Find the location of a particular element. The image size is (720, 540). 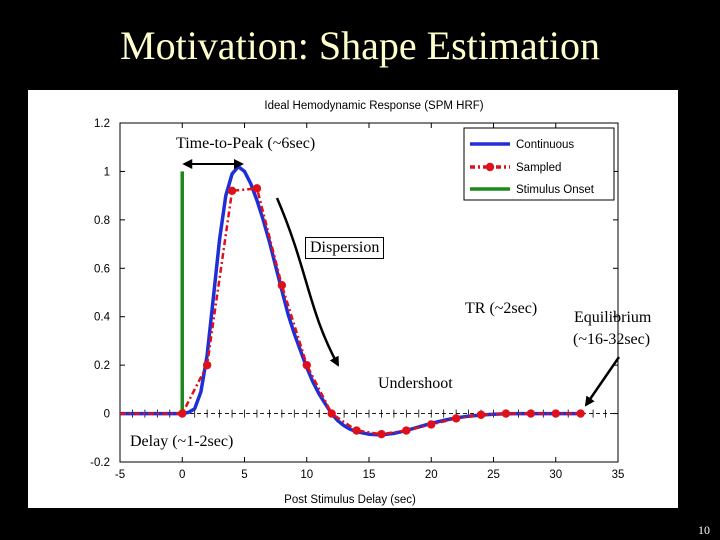

slide-title: Motivation: Shape Estimation is located at coordinates (360, 45).